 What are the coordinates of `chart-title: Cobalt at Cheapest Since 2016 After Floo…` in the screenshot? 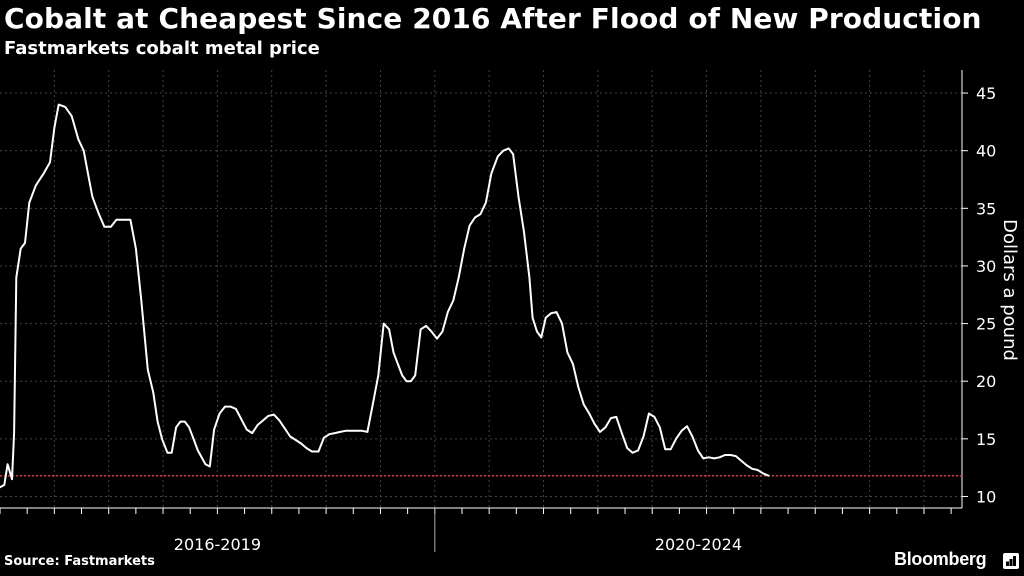 It's located at (493, 18).